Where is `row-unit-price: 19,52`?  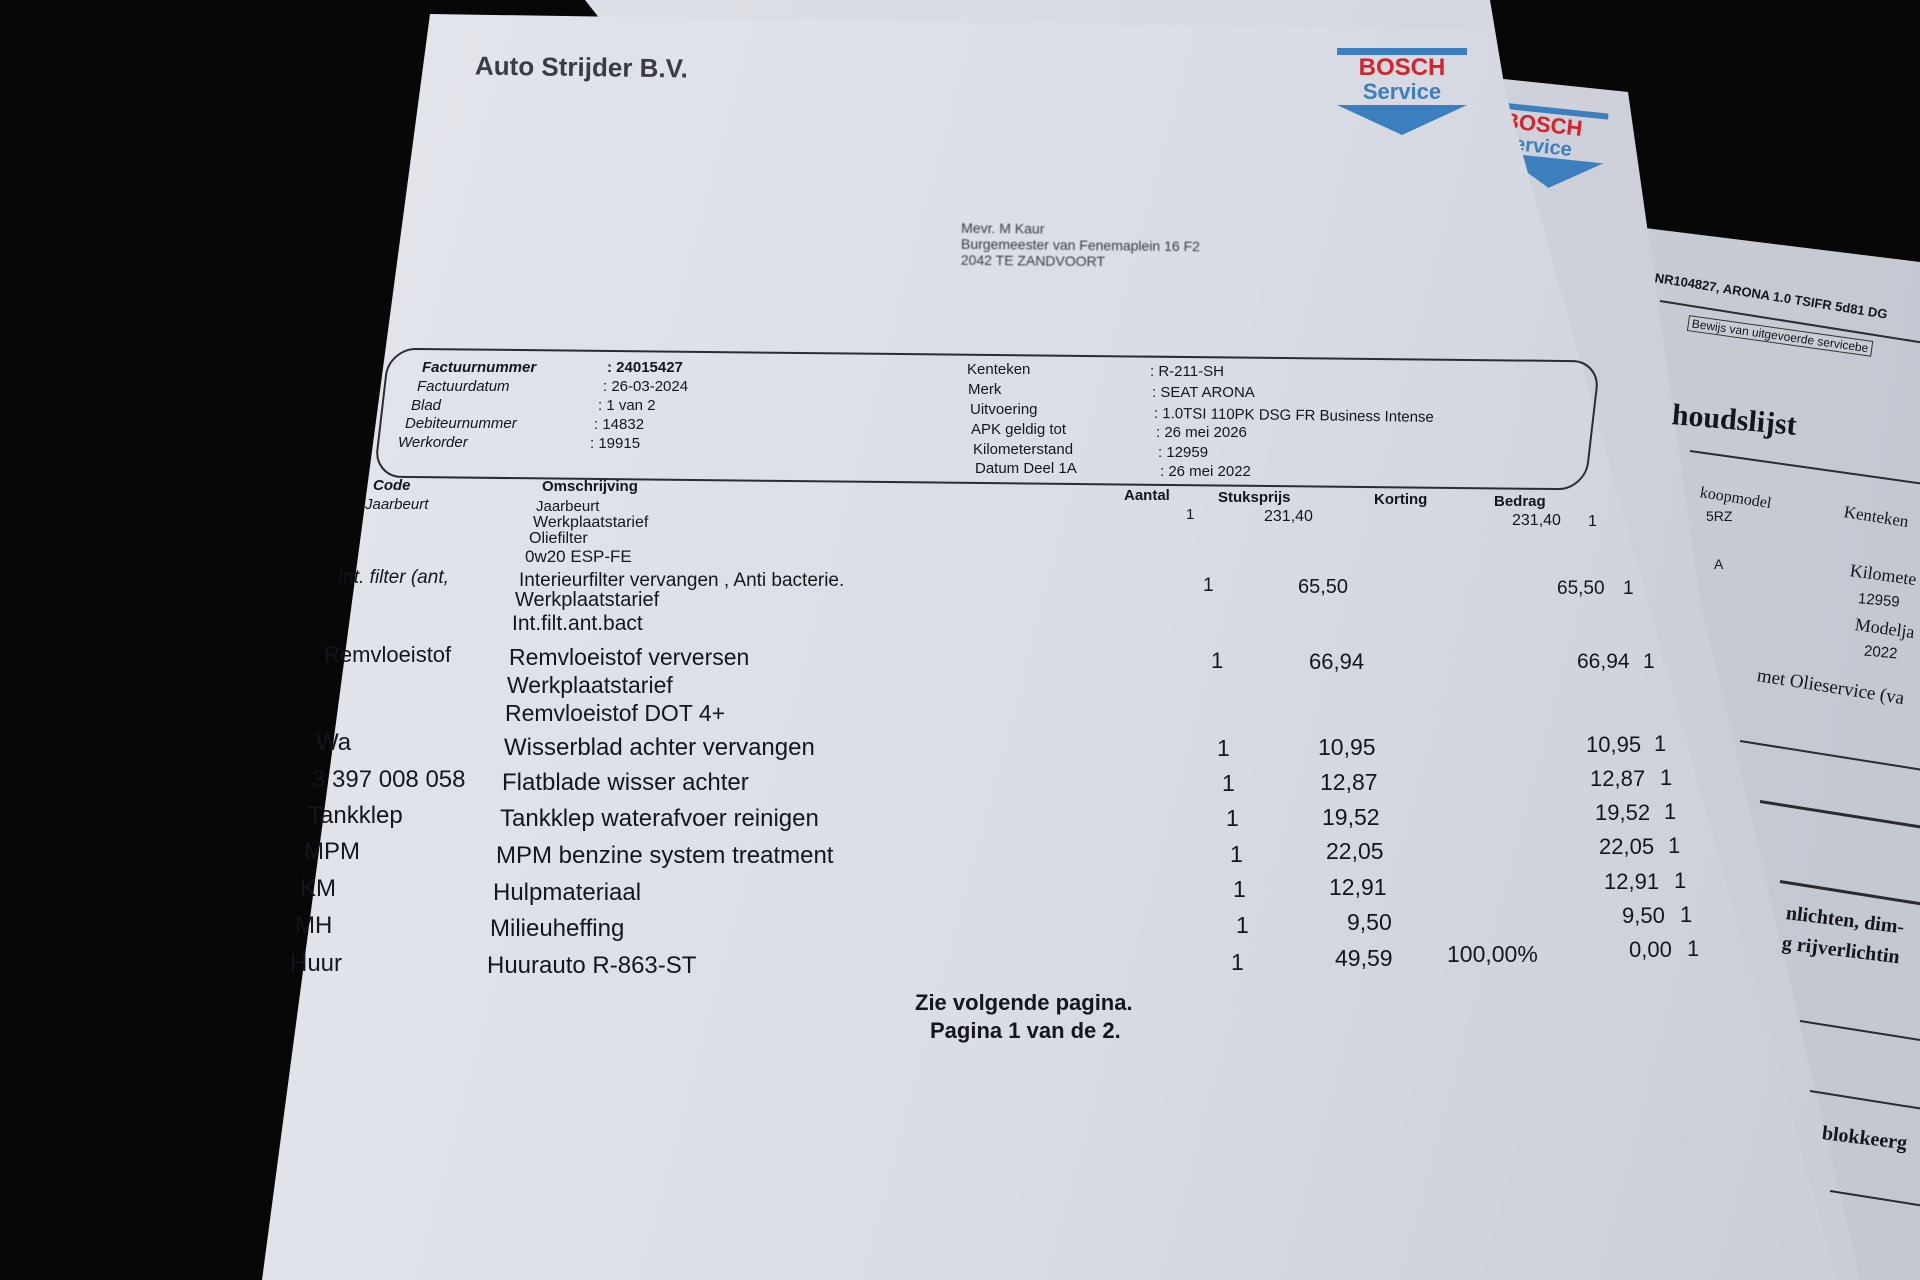
row-unit-price: 19,52 is located at coordinates (1351, 817).